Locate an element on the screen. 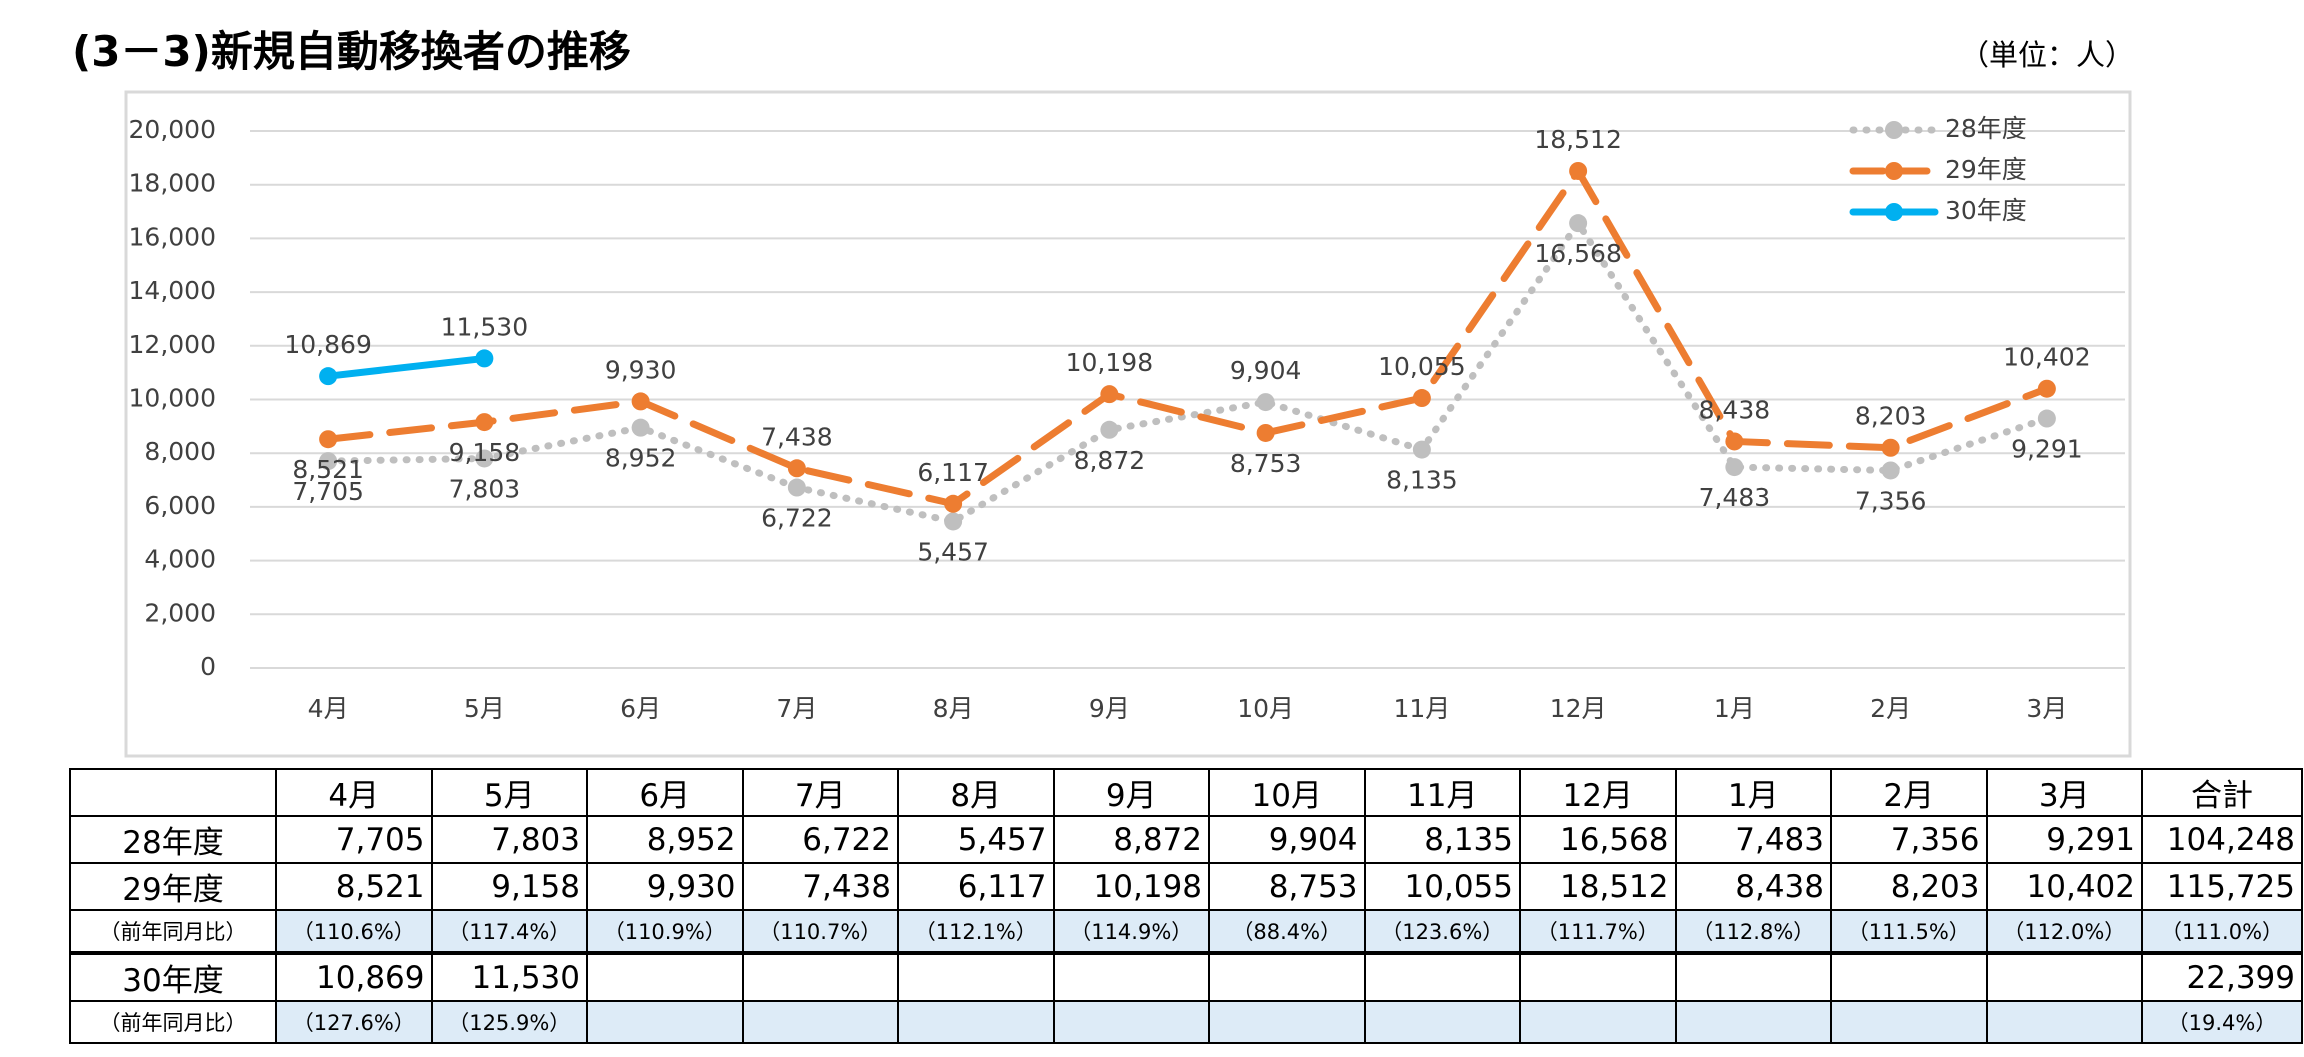  y-tick-label: 20,000 is located at coordinates (172, 129).